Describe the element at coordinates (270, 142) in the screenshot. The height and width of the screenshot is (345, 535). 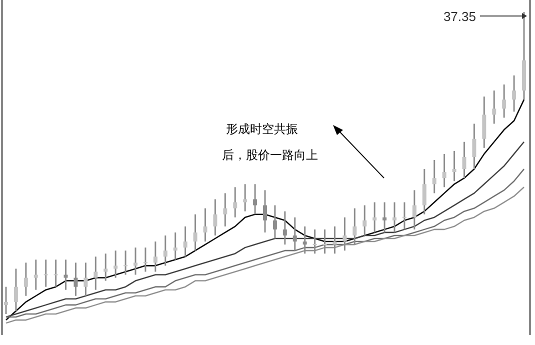
I see `annotation: 形成时空共振后，股价一路向上` at that location.